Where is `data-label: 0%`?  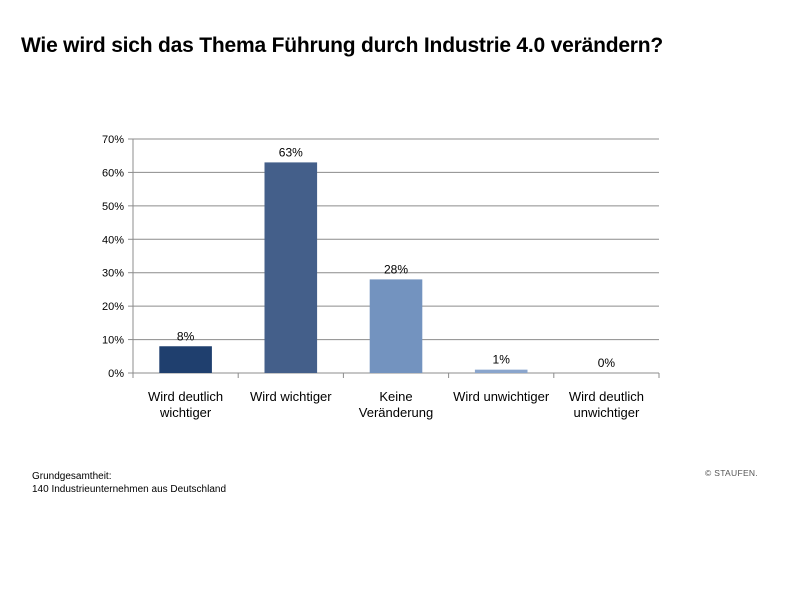
data-label: 0% is located at coordinates (607, 363).